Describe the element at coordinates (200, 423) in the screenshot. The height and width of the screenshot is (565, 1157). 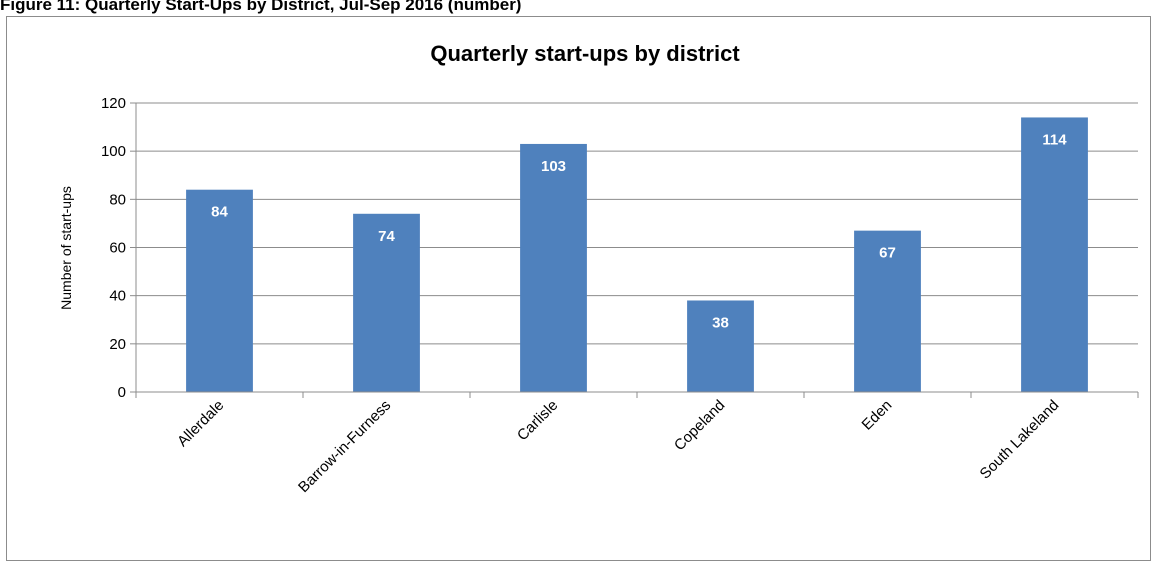
I see `x-tick-label: Allerdale` at that location.